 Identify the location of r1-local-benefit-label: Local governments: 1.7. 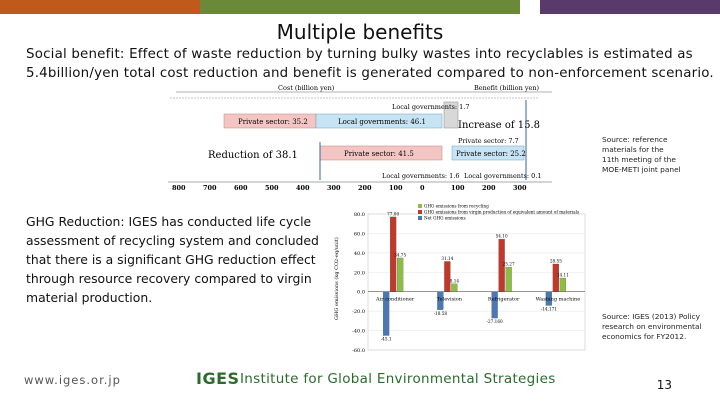
(431, 107).